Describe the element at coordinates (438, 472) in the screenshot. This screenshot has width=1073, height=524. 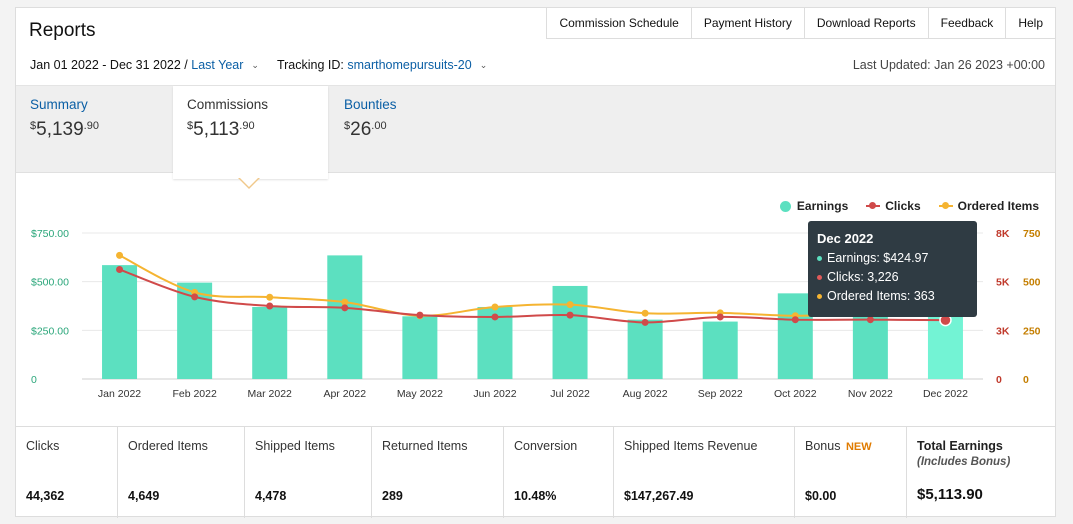
I see `total-returned-items: Returned Items 289` at that location.